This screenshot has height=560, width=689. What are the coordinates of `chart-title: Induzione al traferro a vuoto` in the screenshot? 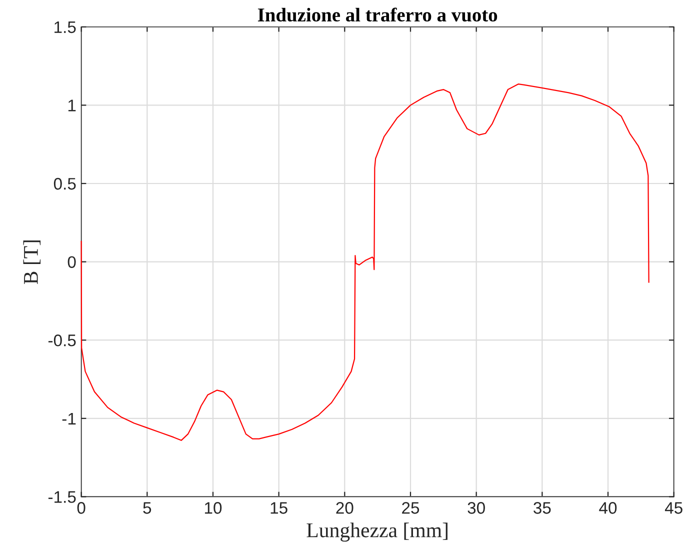 It's located at (378, 15).